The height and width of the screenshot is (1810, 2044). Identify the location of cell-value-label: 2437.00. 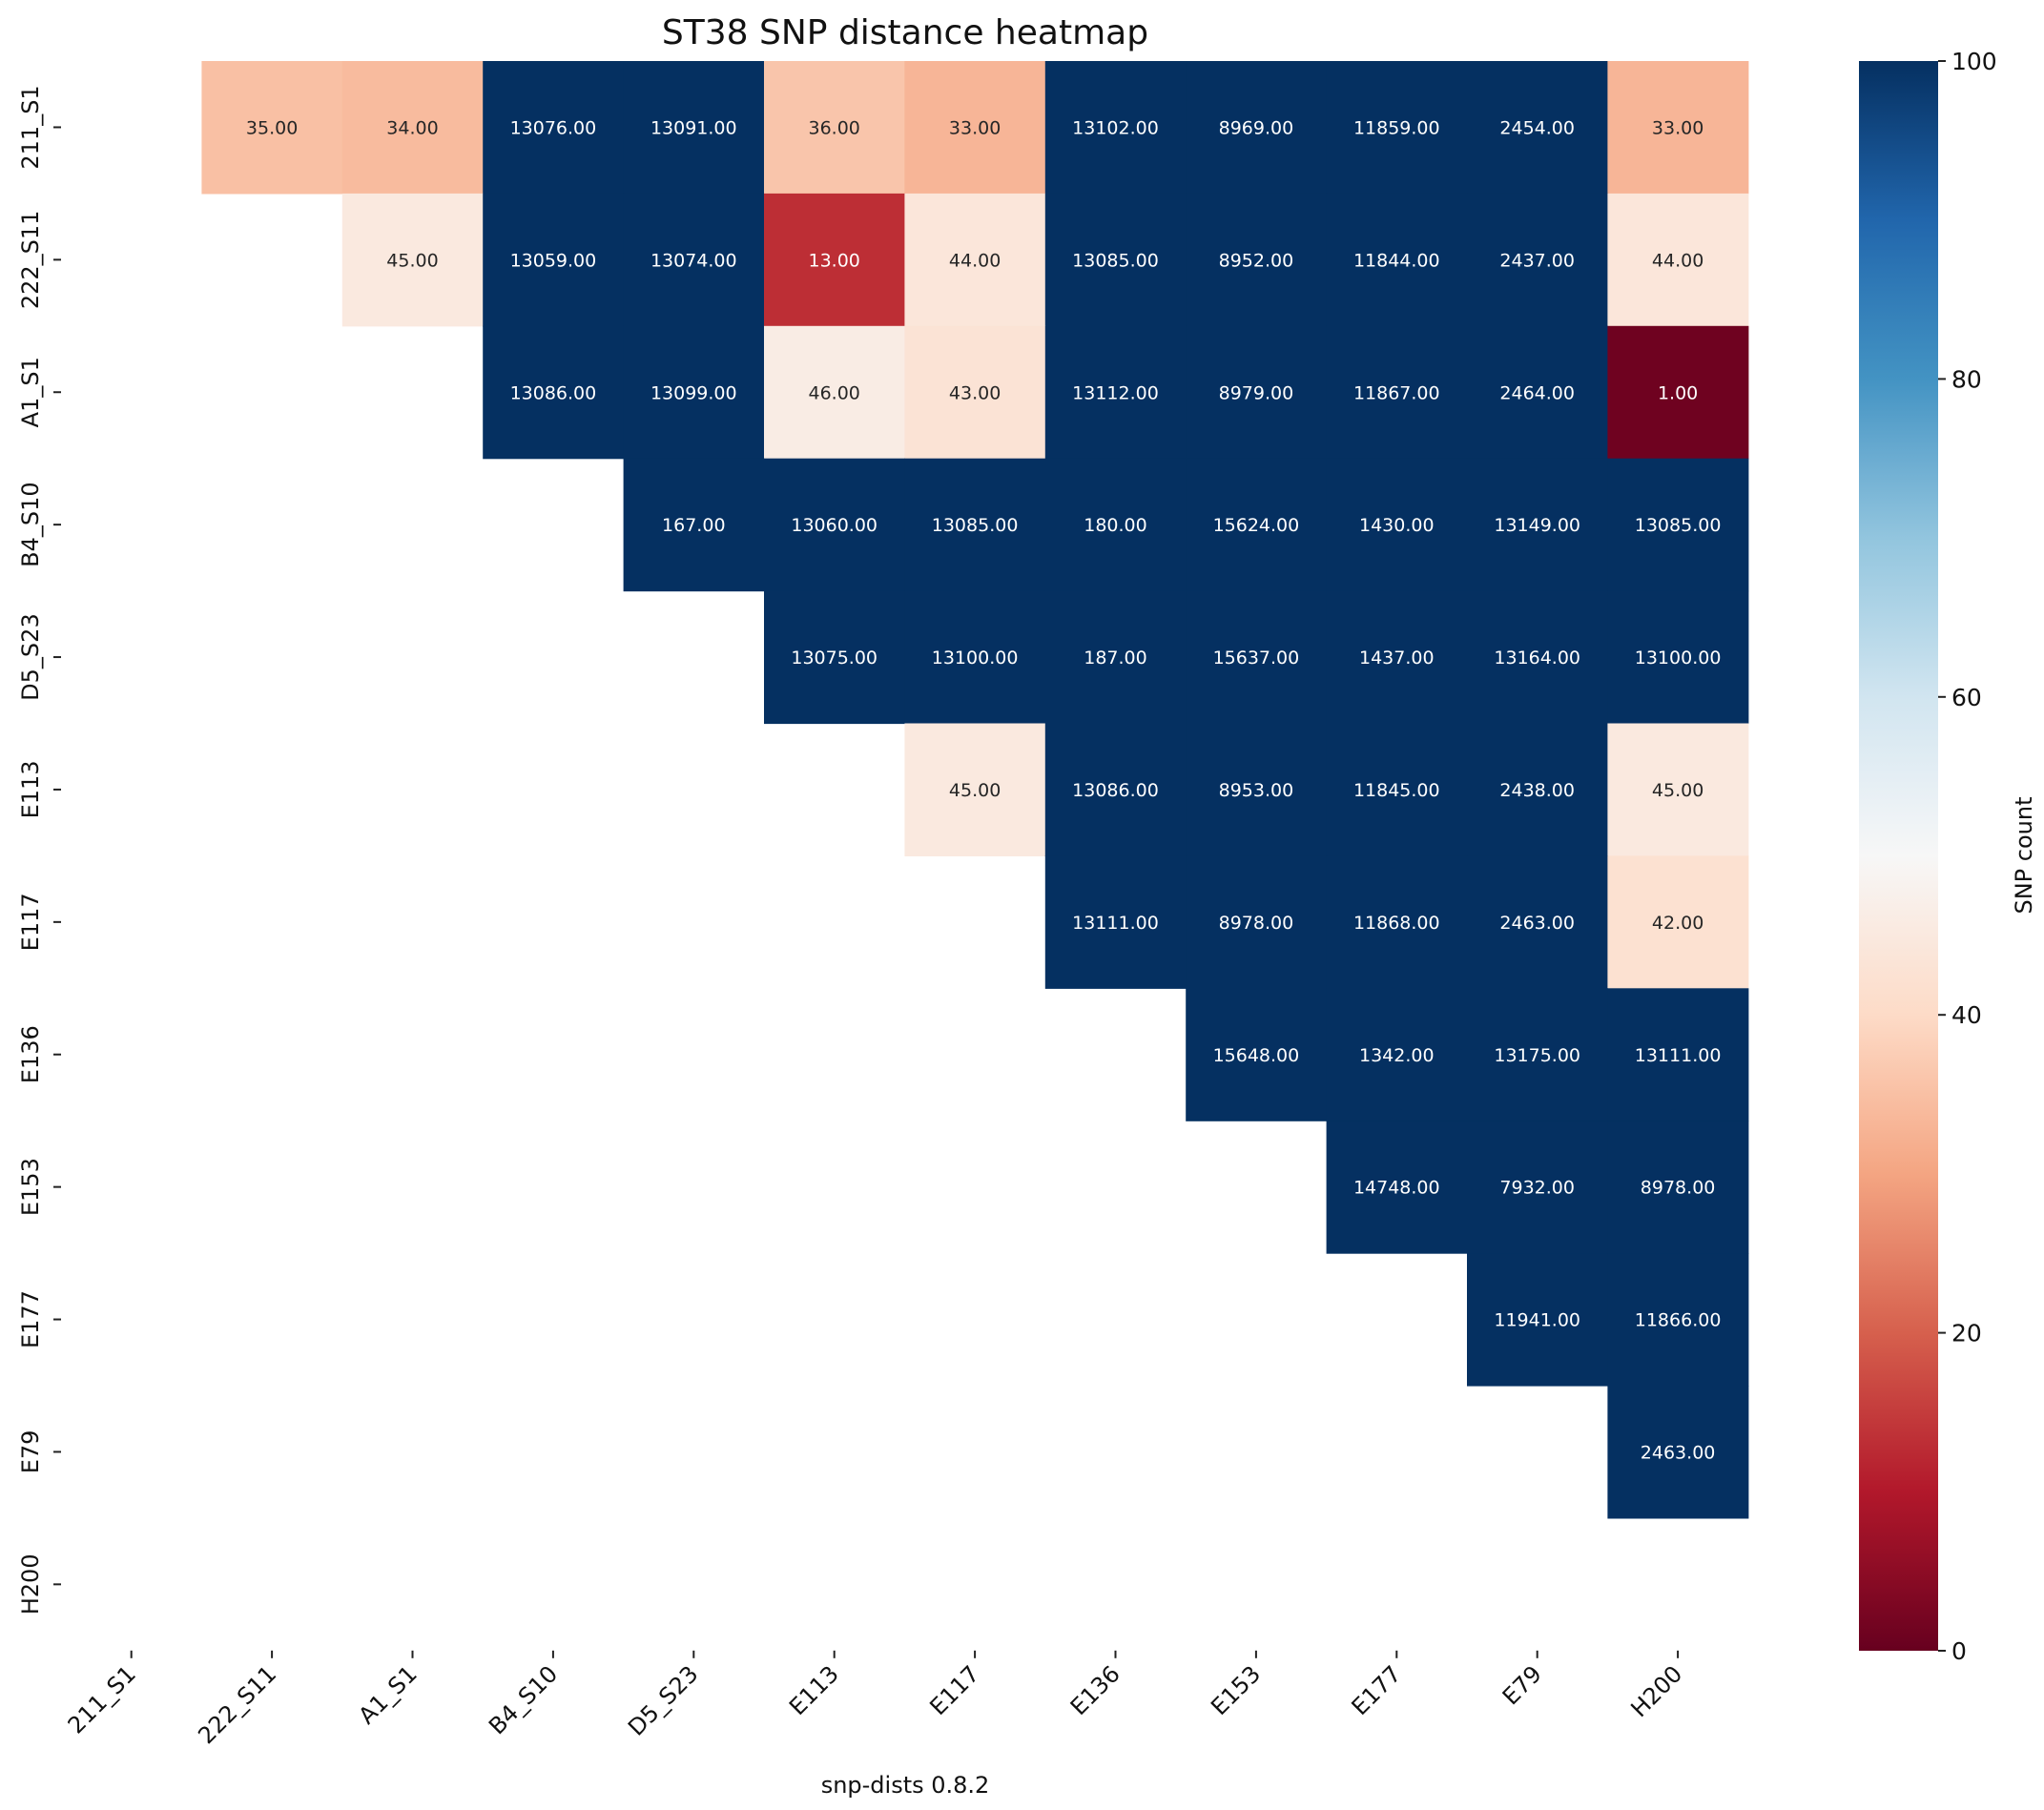
(1537, 260).